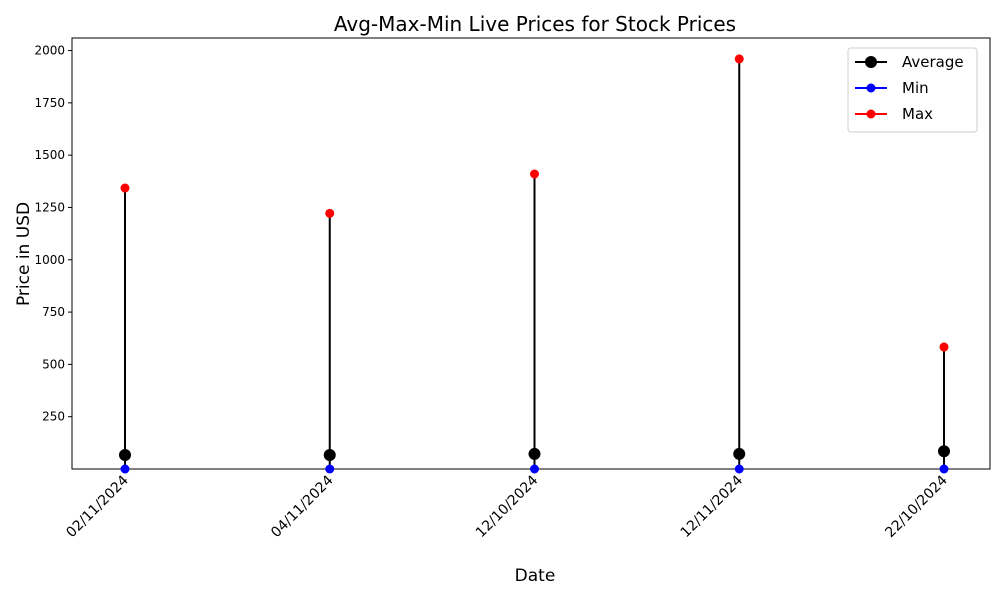  I want to click on x-axis-title: Date, so click(535, 576).